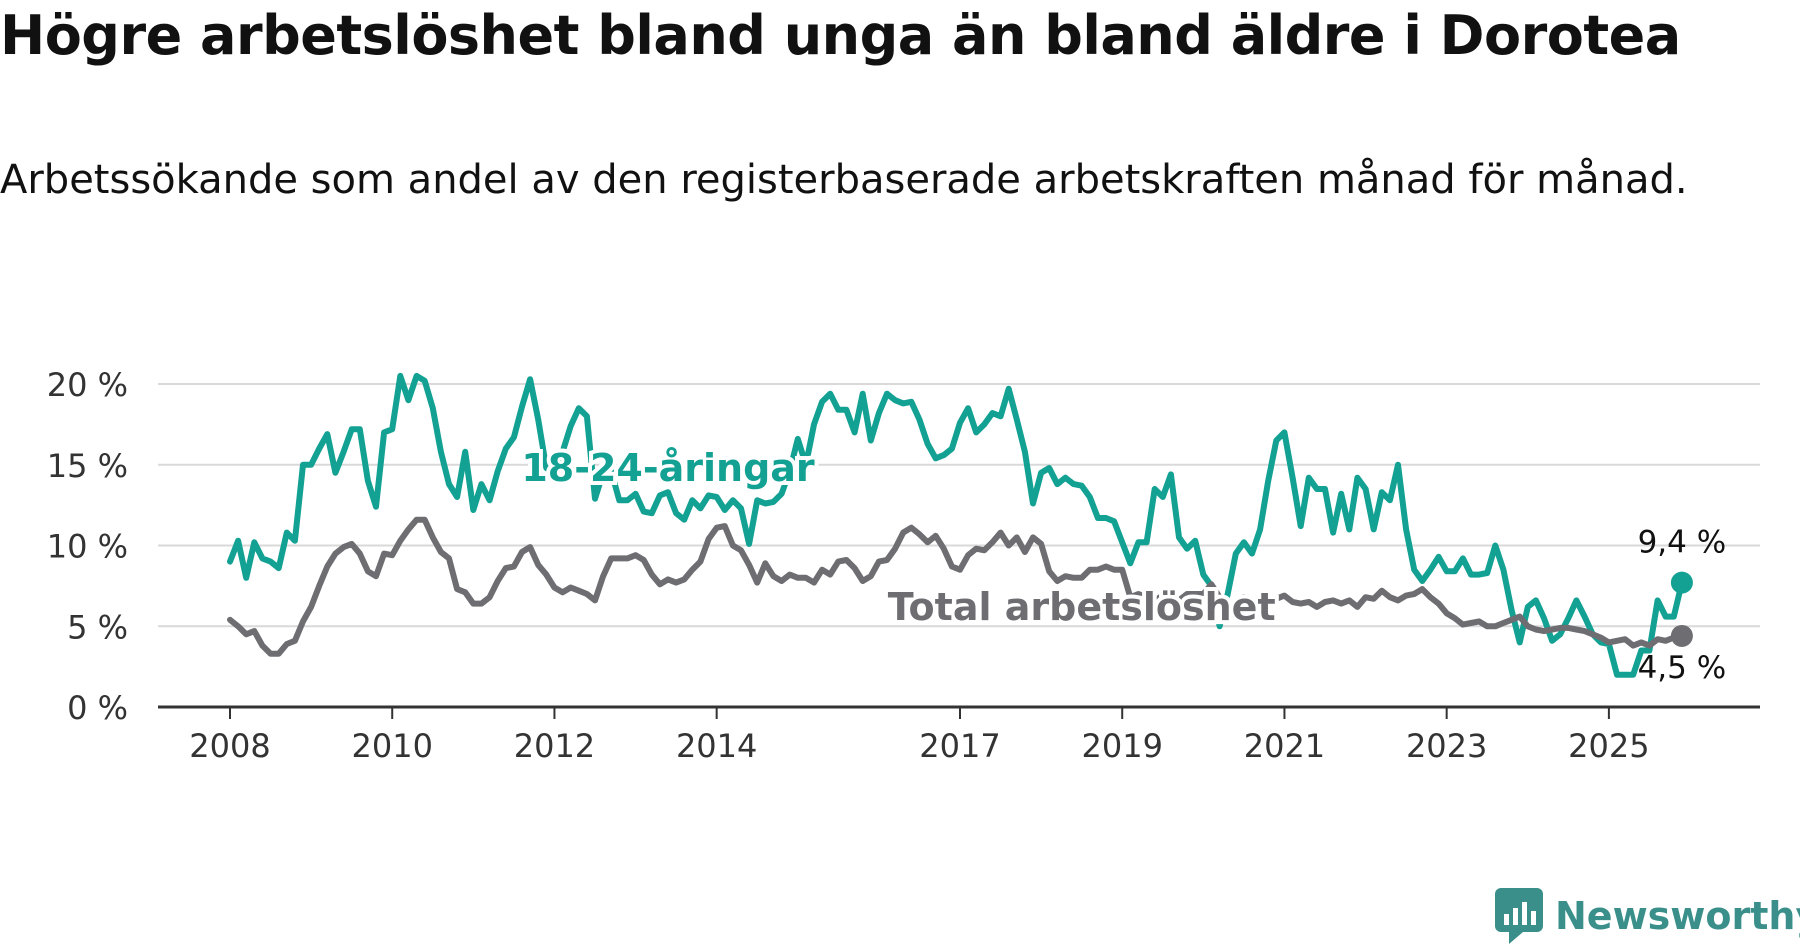 The width and height of the screenshot is (1800, 948). Describe the element at coordinates (1682, 668) in the screenshot. I see `end-value-label-1: 4,5 %` at that location.